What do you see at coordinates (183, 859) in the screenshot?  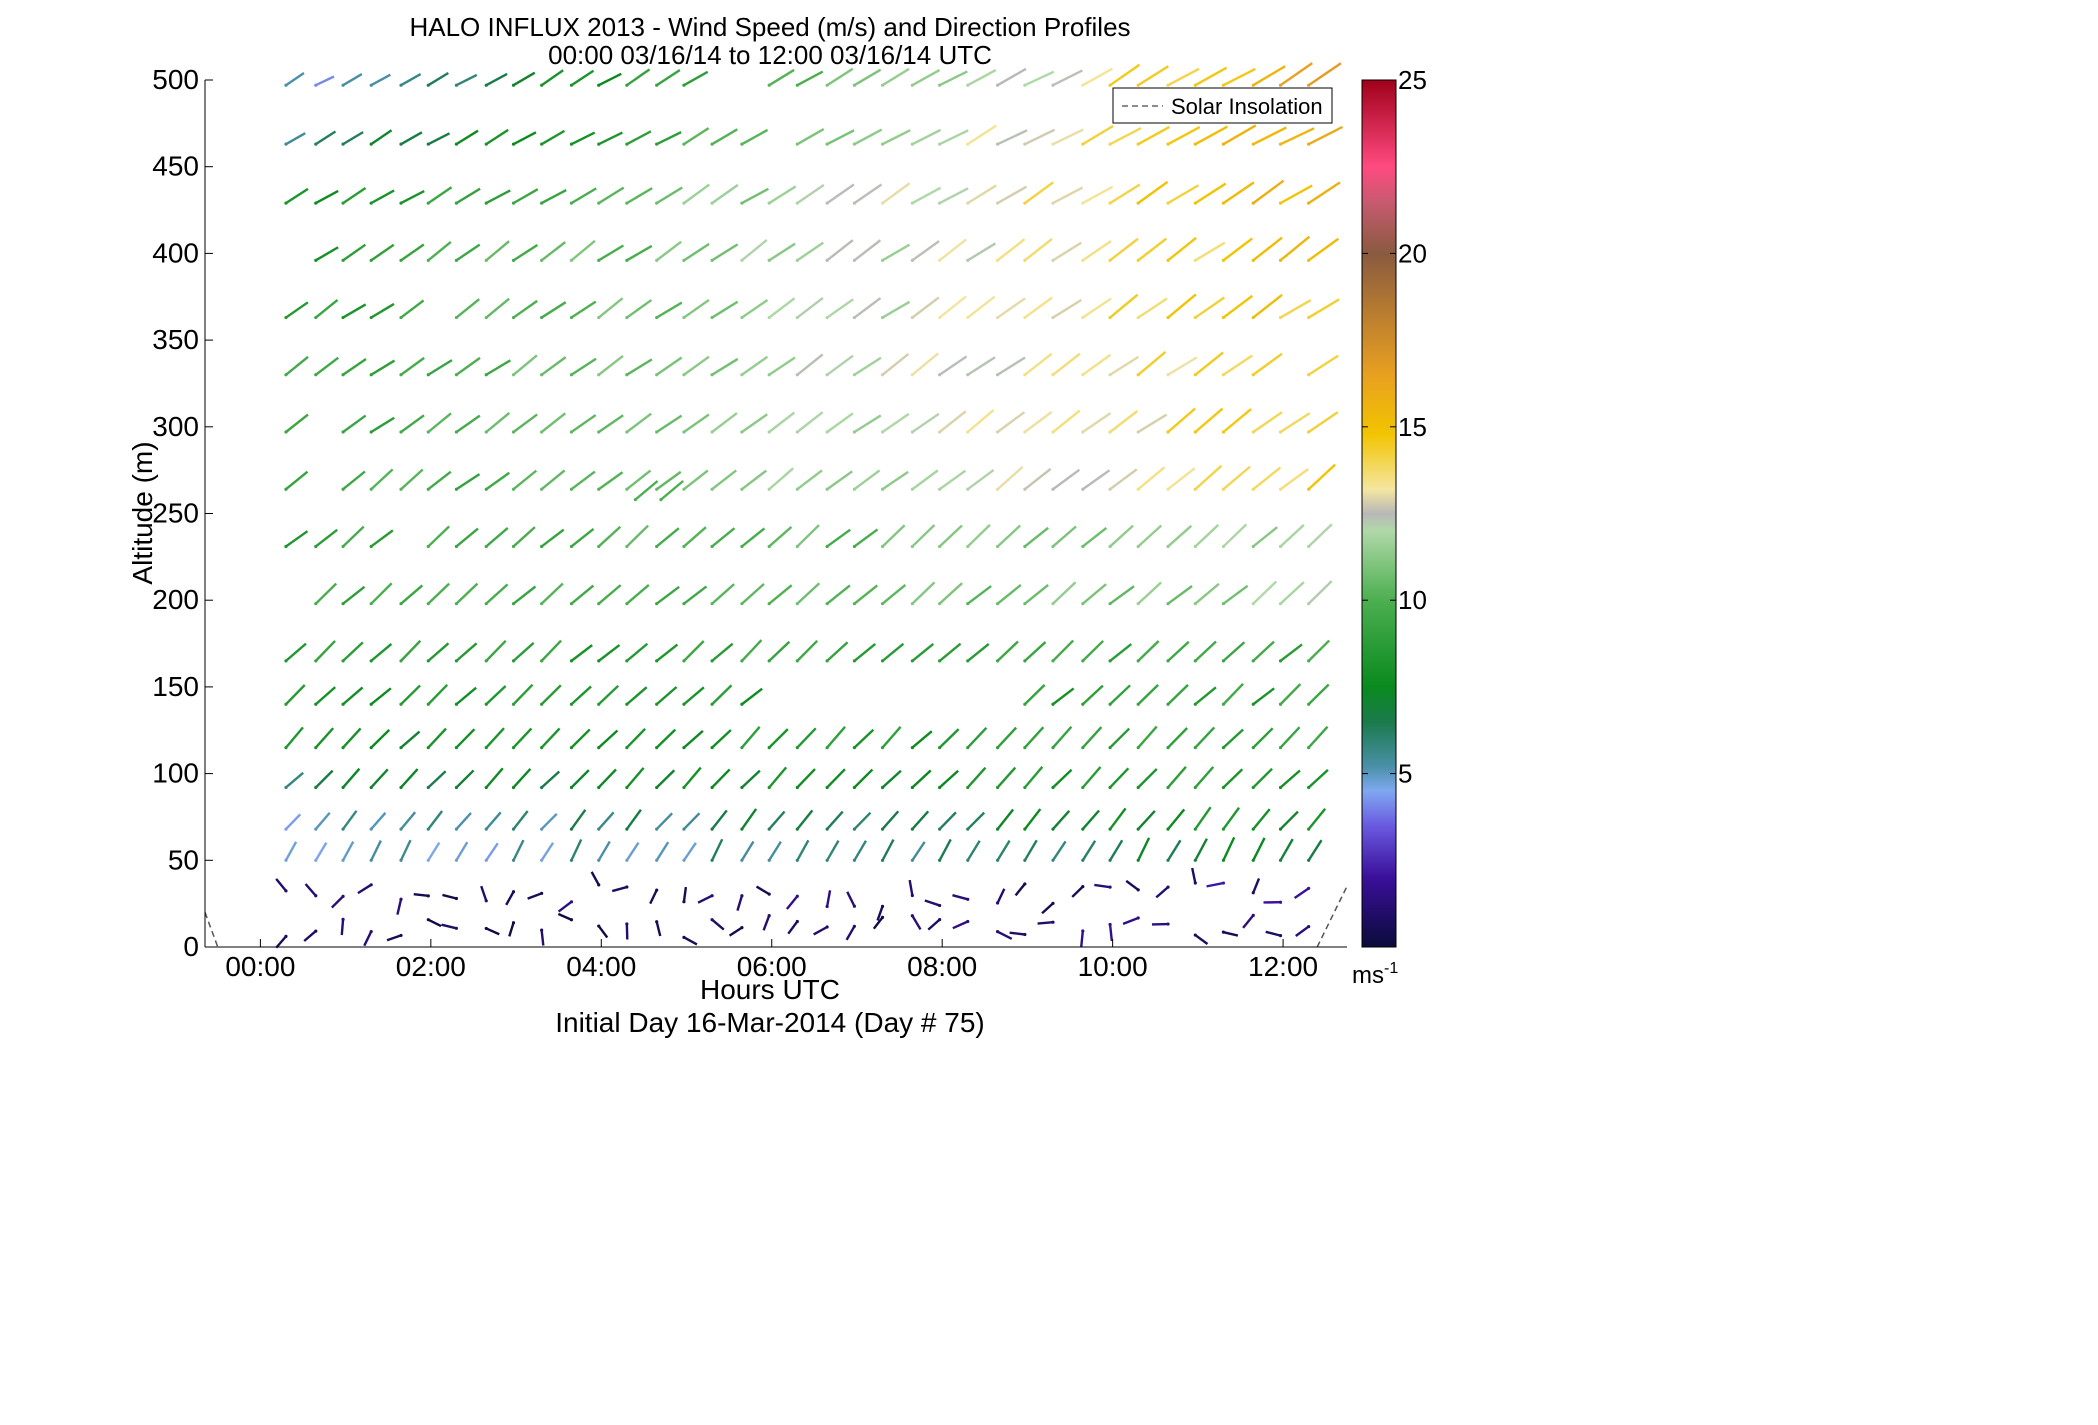 I see `y-tick-label: 50` at bounding box center [183, 859].